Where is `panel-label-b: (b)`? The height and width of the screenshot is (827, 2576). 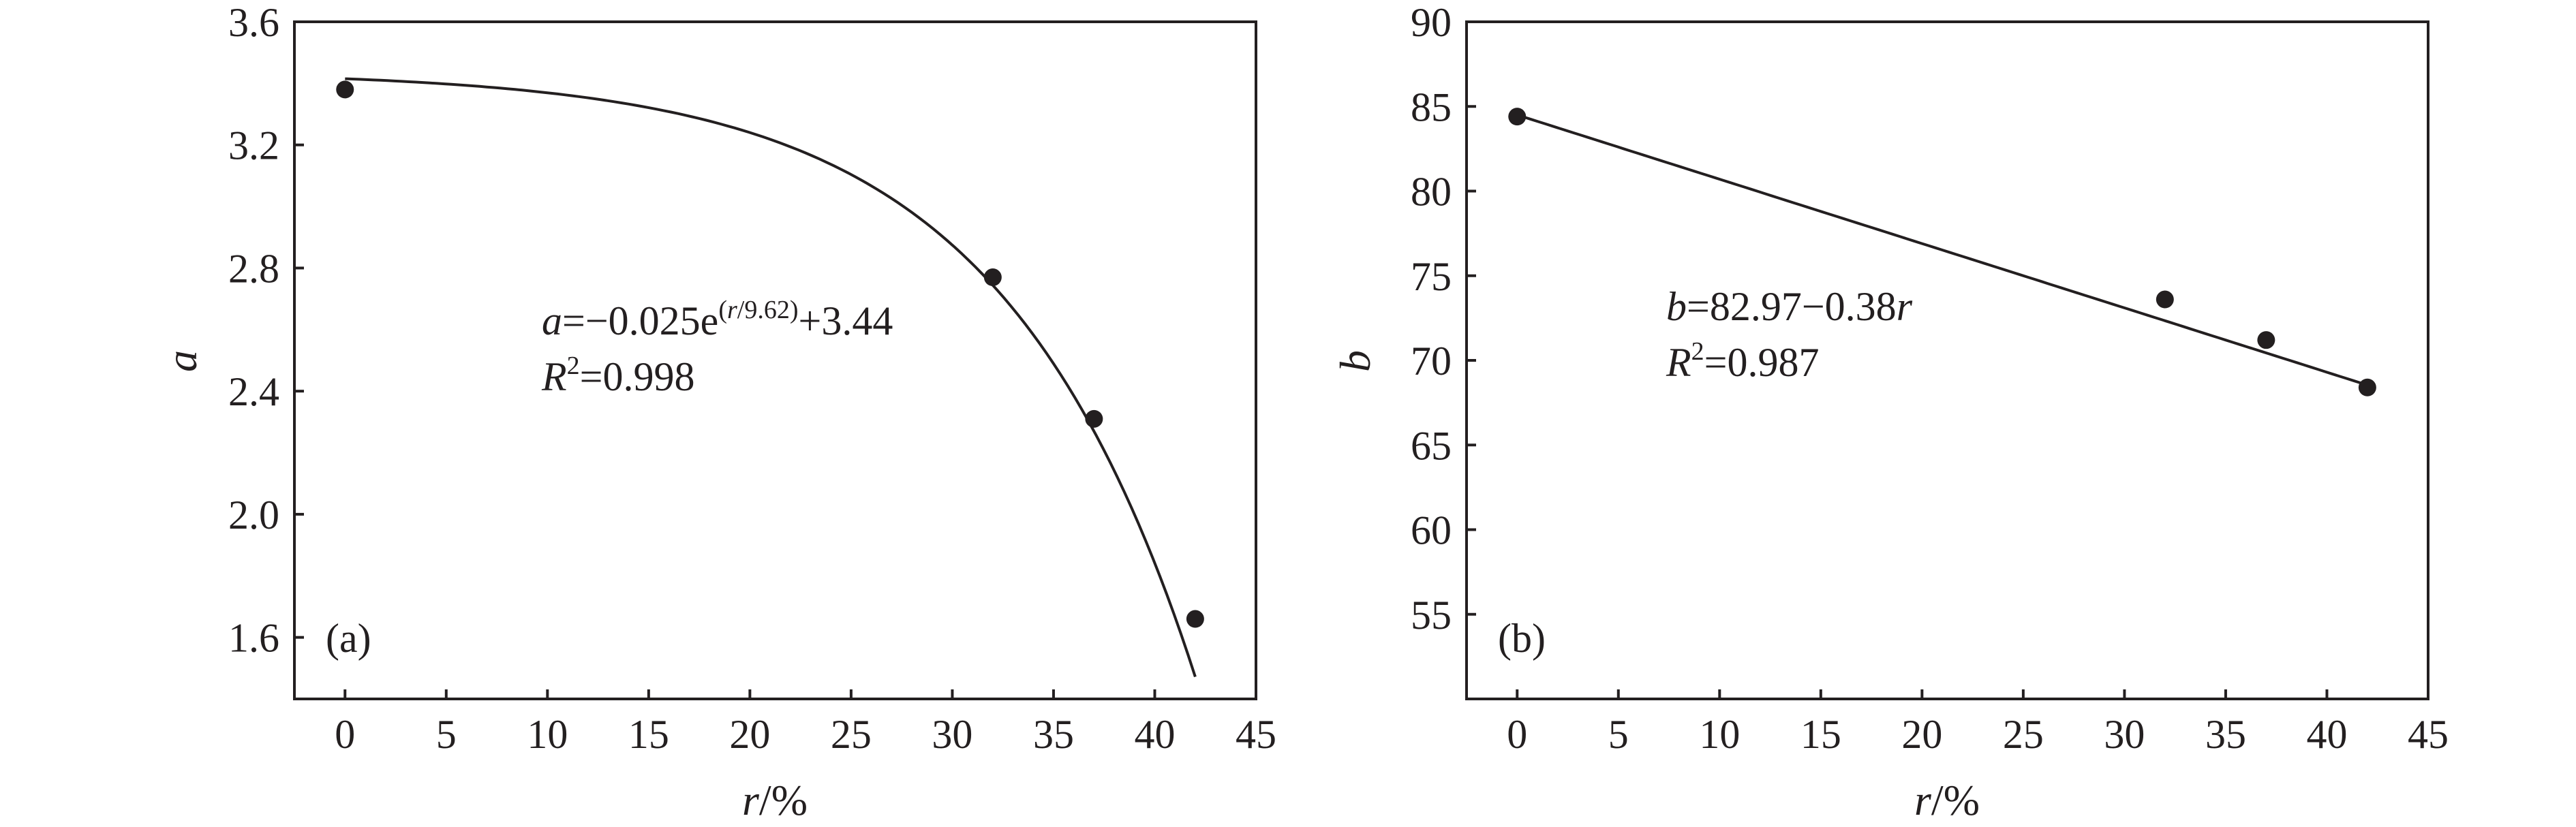 panel-label-b: (b) is located at coordinates (1522, 638).